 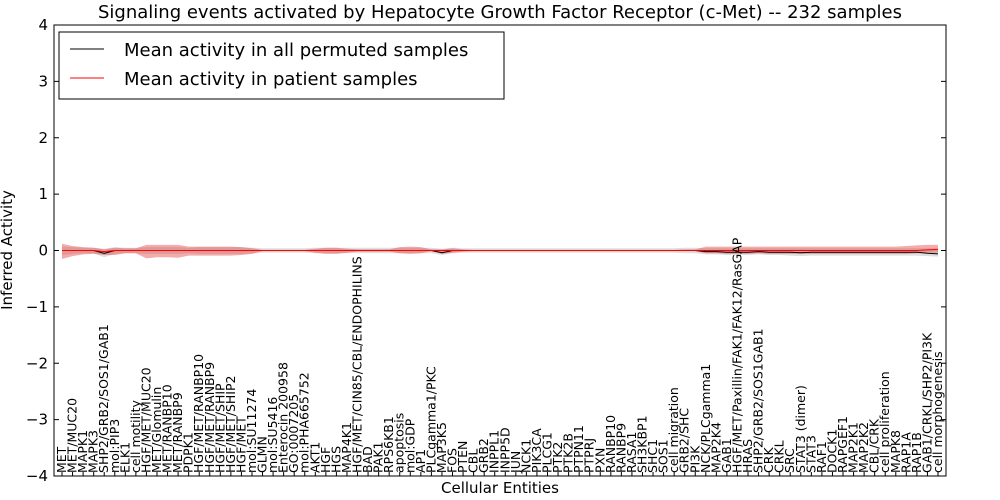 I want to click on category-label: MAPK1, so click(x=82, y=451).